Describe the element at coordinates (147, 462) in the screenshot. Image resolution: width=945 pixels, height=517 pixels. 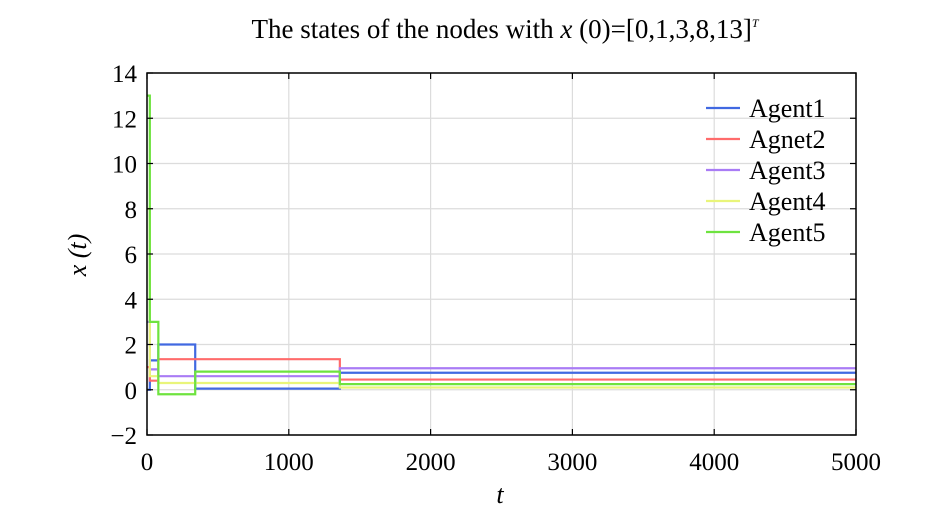
I see `x-tick-label: 0` at that location.